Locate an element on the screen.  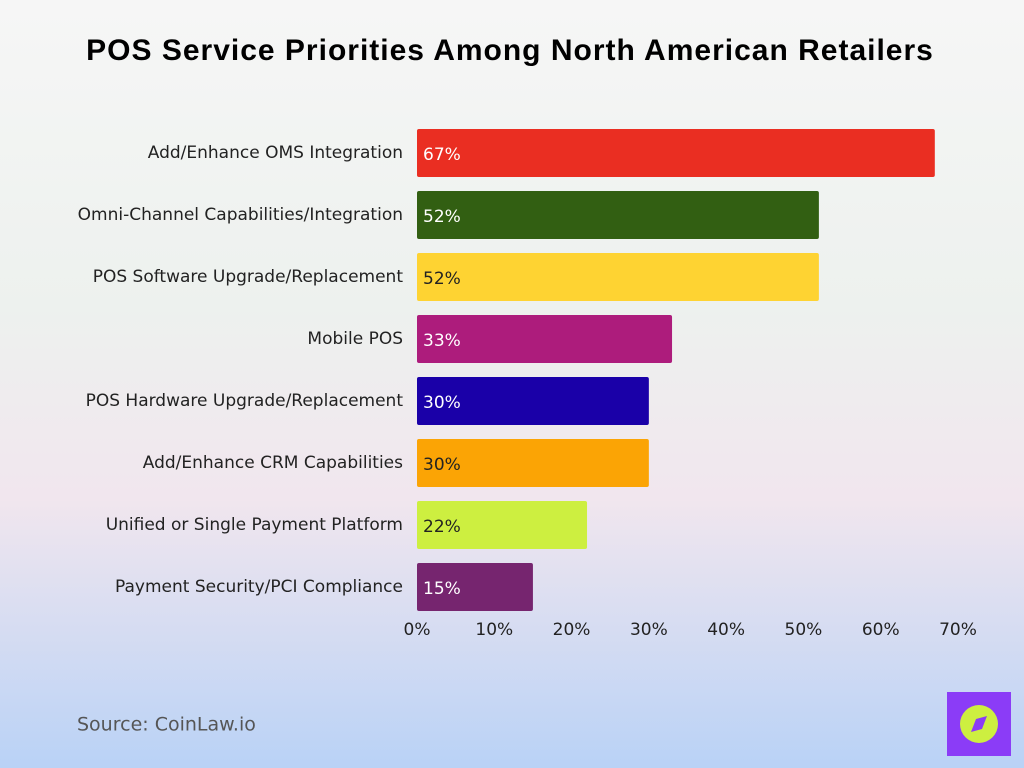
y-tick-label: POS Software Upgrade/Replacement is located at coordinates (248, 277).